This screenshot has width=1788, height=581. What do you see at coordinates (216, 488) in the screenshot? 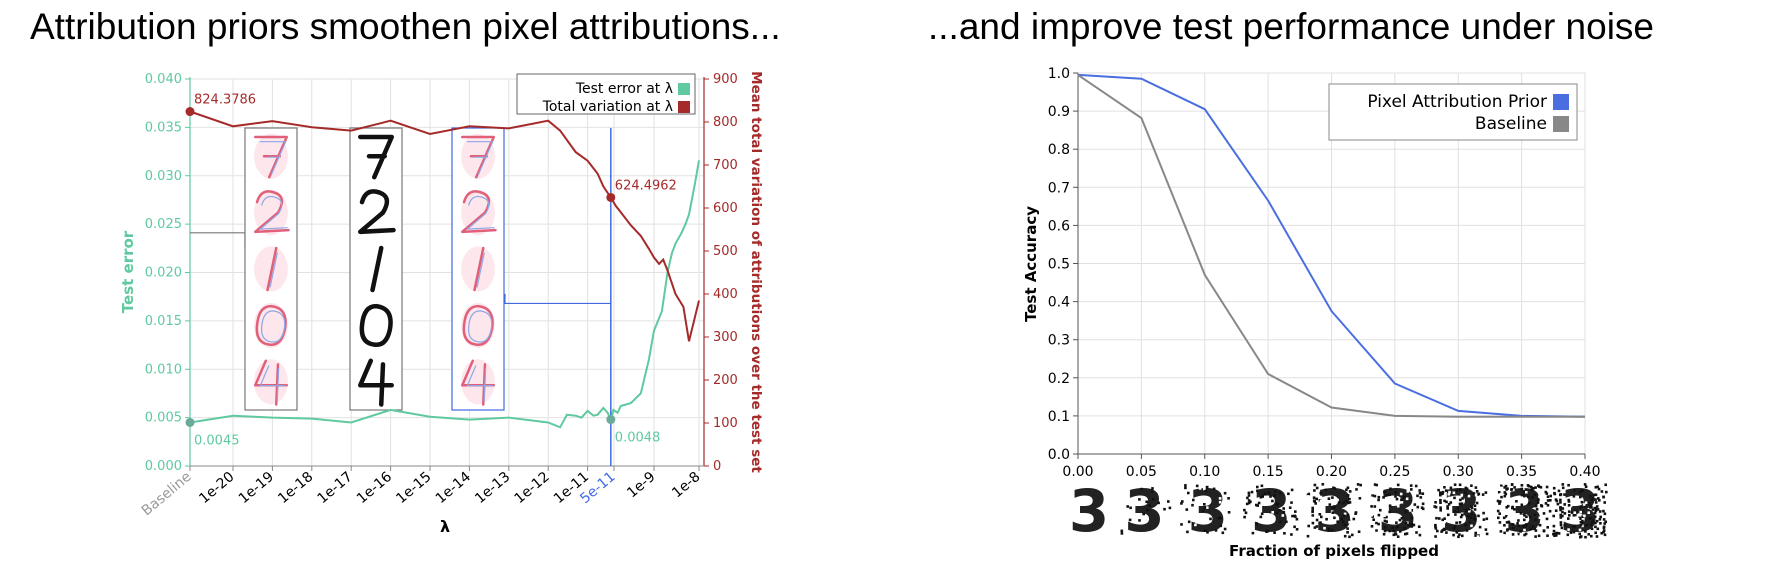
I see `x-tick-label: 1e-20` at bounding box center [216, 488].